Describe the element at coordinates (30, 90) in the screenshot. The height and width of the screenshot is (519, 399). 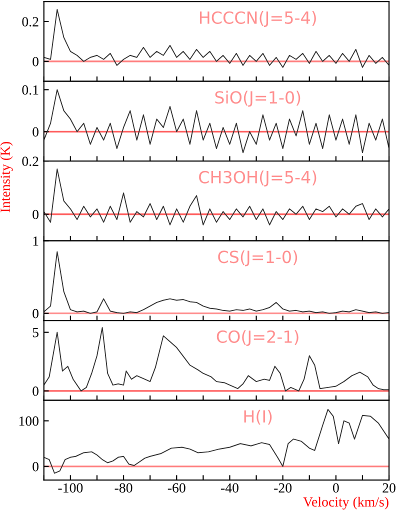
I see `y-tick-label: 0.1` at that location.